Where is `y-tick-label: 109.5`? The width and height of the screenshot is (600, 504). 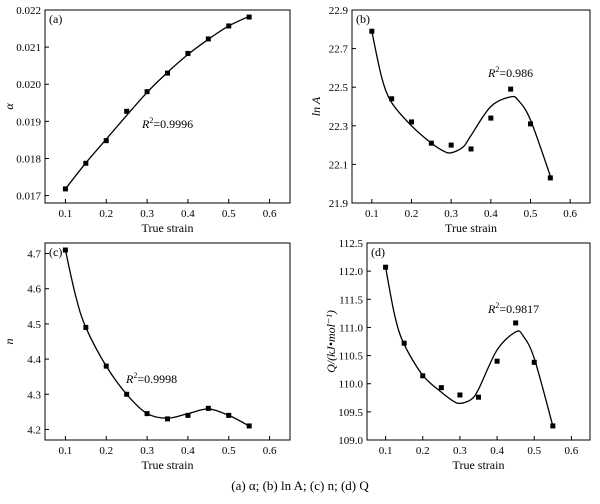 y-tick-label: 109.5 is located at coordinates (350, 413).